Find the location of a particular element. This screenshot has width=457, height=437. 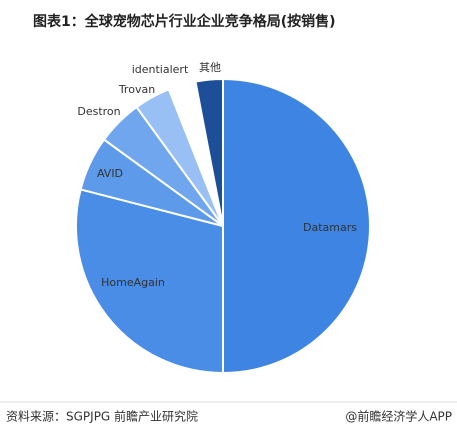

slice-label: HomeAgain is located at coordinates (133, 282).